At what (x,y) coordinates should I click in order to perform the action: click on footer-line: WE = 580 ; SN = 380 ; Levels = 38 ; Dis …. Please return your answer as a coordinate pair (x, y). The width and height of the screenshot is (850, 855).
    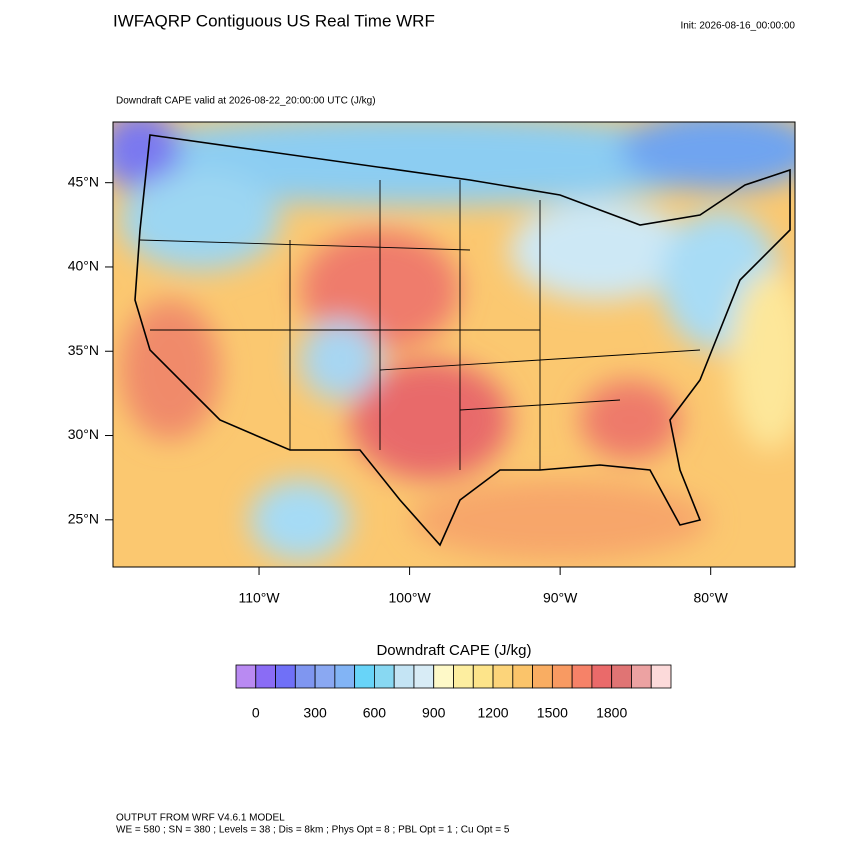
    Looking at the image, I should click on (313, 830).